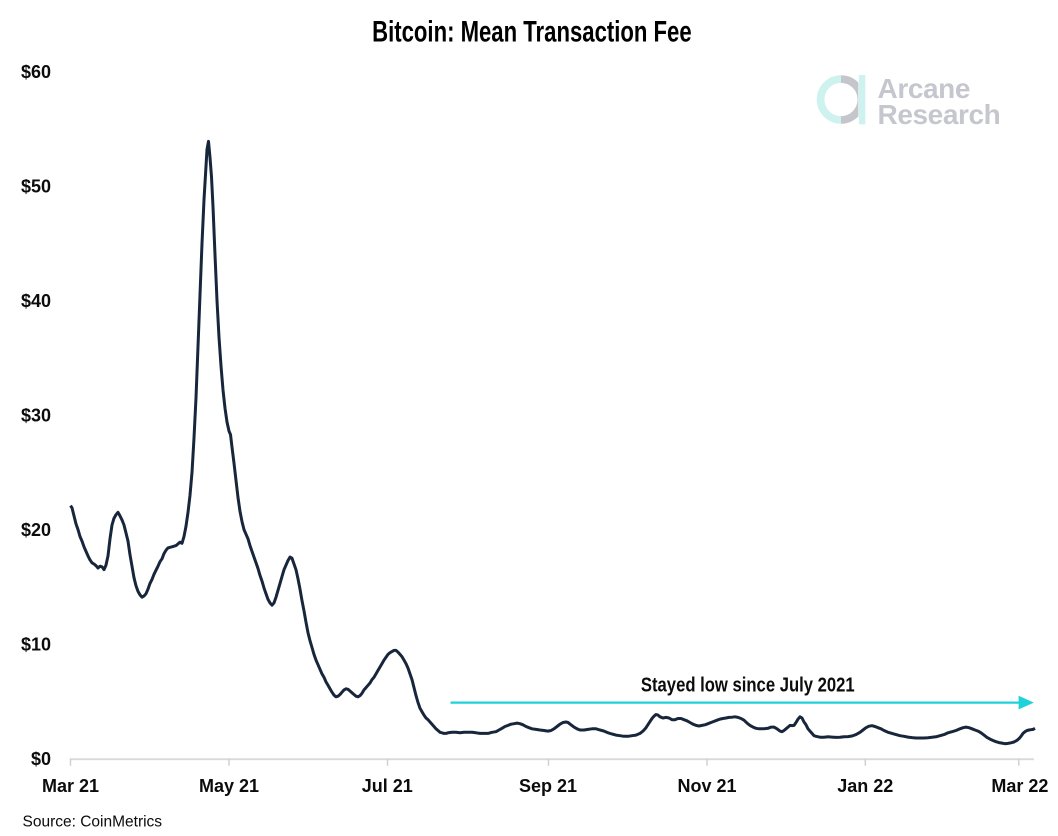  Describe the element at coordinates (532, 31) in the screenshot. I see `svg-text: Bitcoin: Mean Transaction Fee` at that location.